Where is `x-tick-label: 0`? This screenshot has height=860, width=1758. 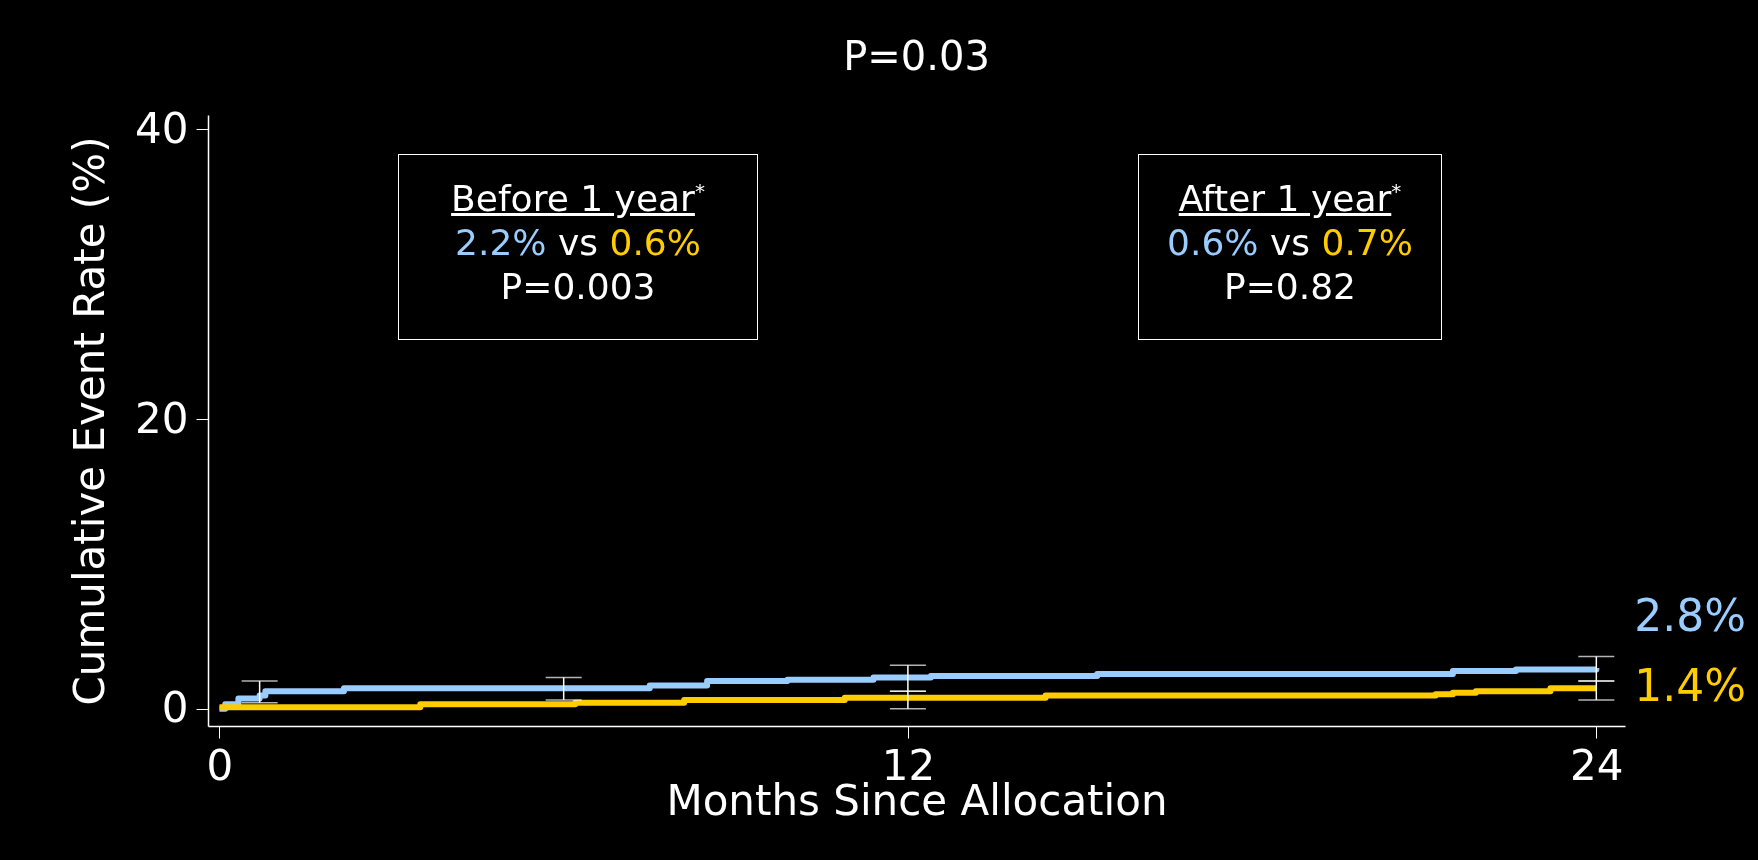
x-tick-label: 0 is located at coordinates (220, 765).